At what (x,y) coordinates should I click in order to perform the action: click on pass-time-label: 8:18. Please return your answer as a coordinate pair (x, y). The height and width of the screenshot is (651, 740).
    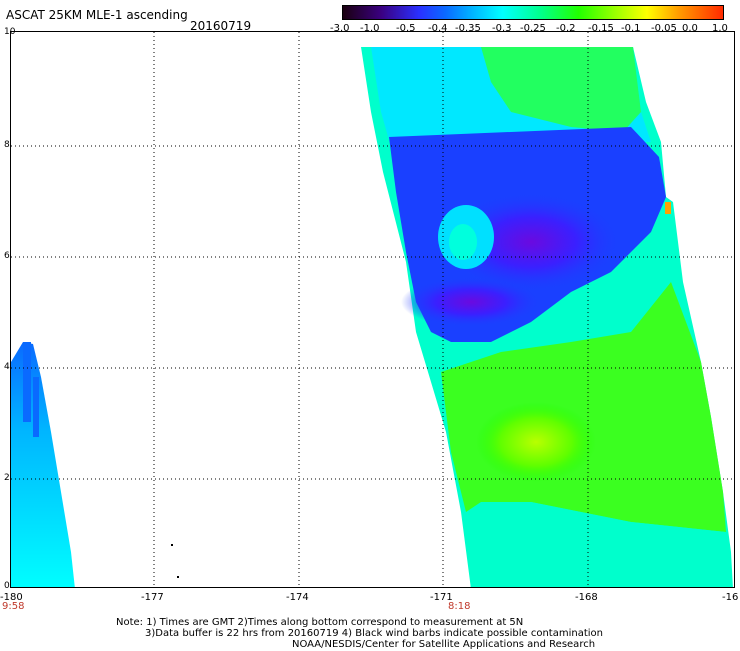
    Looking at the image, I should click on (459, 606).